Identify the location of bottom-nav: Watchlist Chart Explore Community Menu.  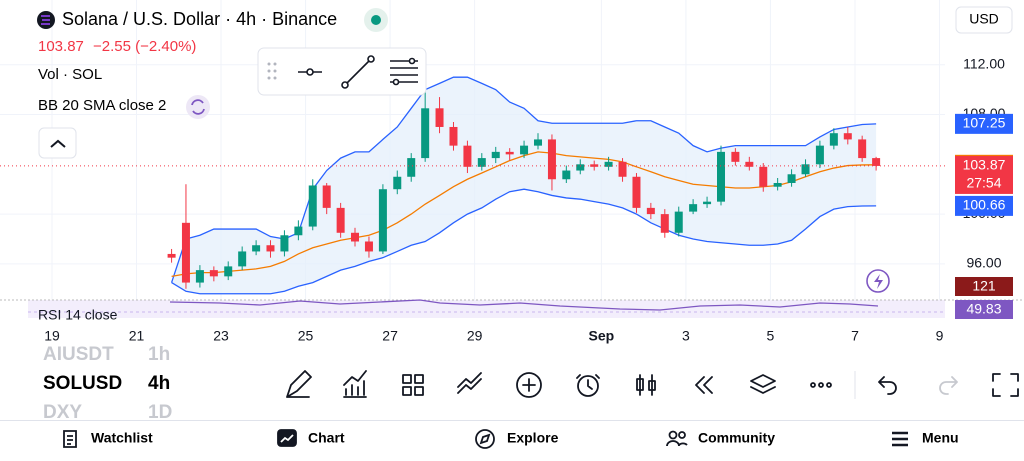
(512, 434).